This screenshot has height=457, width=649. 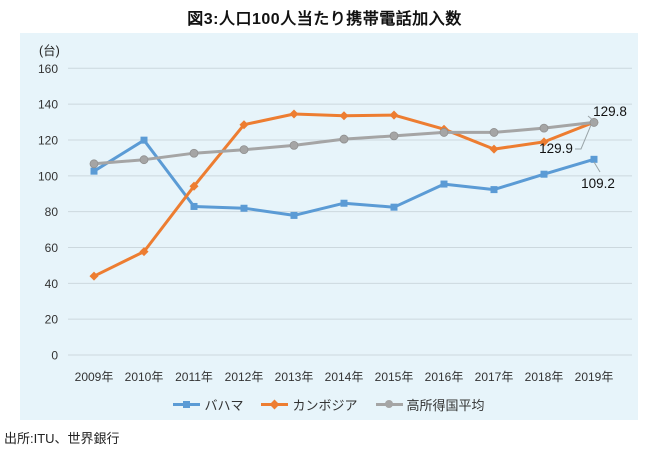 What do you see at coordinates (445, 405) in the screenshot?
I see `legend-label-high-income-avg: 高所得国平均` at bounding box center [445, 405].